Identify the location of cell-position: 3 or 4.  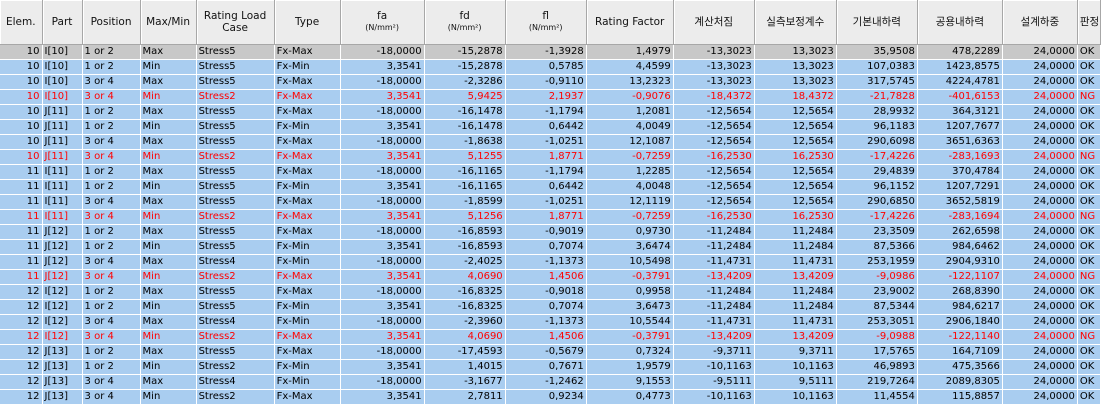
(111, 262).